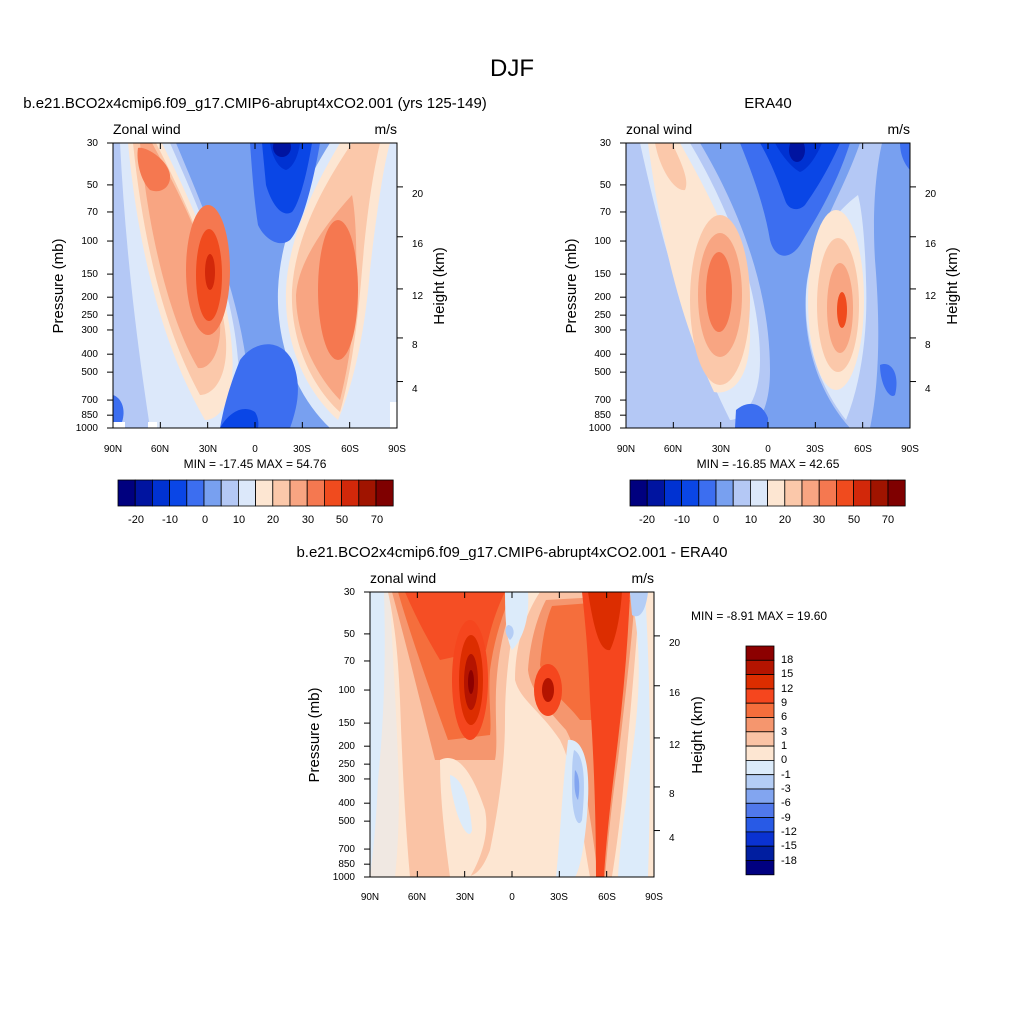  Describe the element at coordinates (789, 832) in the screenshot. I see `colorbar-label: -12` at that location.